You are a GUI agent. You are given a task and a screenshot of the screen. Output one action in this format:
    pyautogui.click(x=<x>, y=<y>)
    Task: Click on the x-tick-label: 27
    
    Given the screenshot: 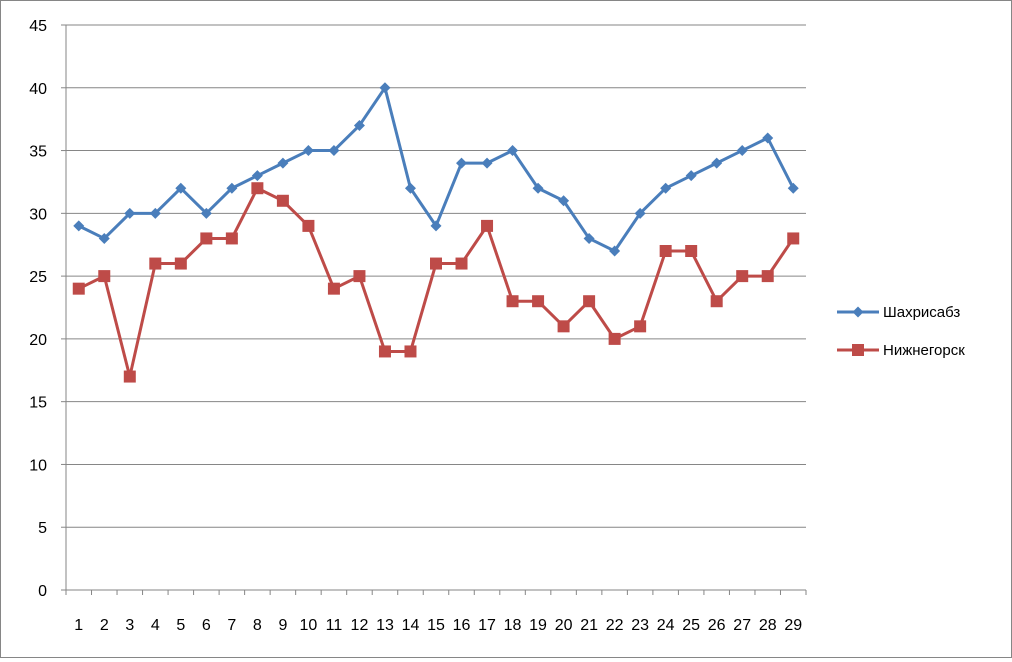 What is the action you would take?
    pyautogui.click(x=742, y=625)
    